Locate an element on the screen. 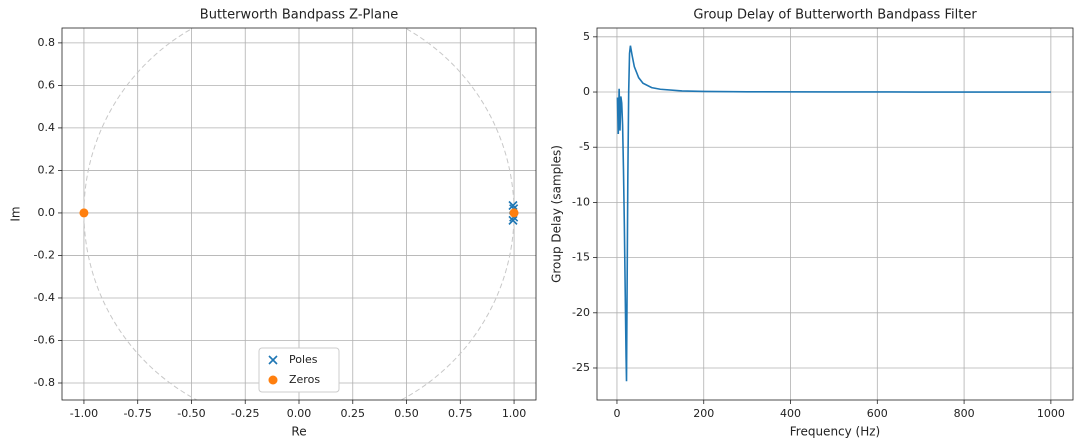 Image resolution: width=1080 pixels, height=448 pixels. y-tick-label: 0 is located at coordinates (586, 91).